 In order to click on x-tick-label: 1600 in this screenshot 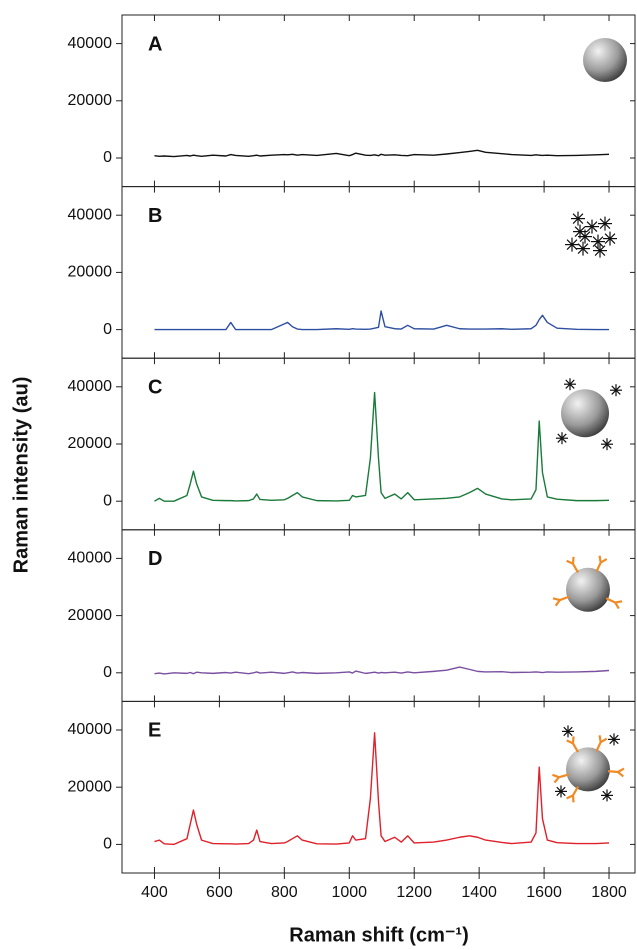, I will do `click(544, 892)`.